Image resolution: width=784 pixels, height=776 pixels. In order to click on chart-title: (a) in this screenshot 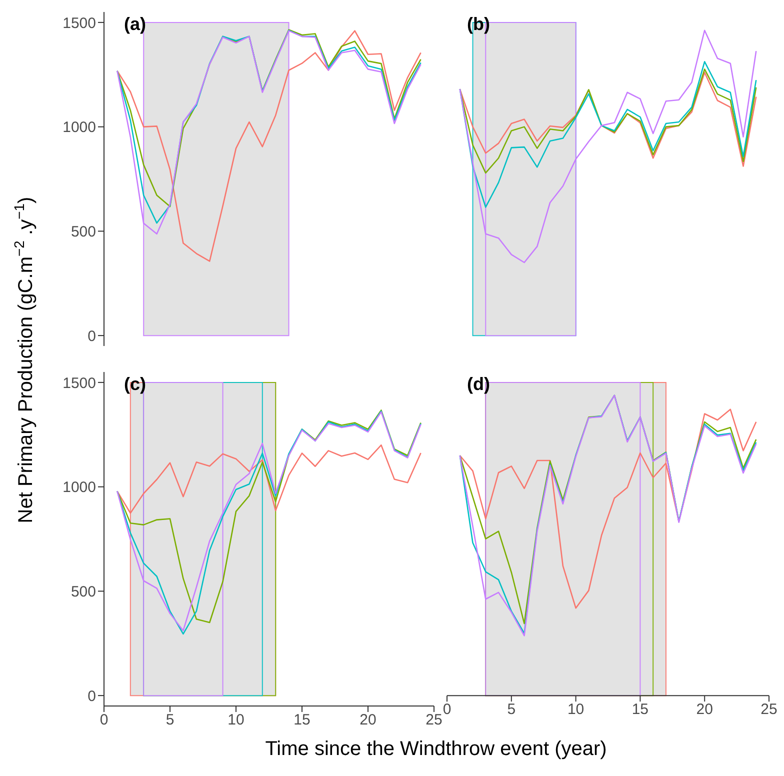, I will do `click(135, 24)`.